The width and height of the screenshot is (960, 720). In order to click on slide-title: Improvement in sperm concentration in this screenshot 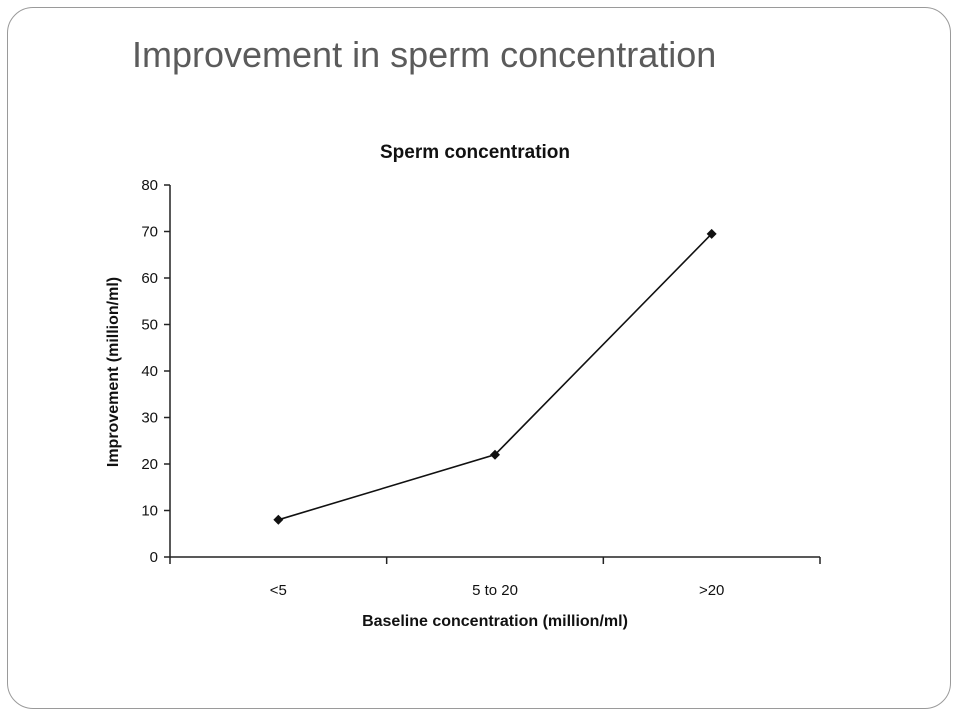, I will do `click(424, 54)`.